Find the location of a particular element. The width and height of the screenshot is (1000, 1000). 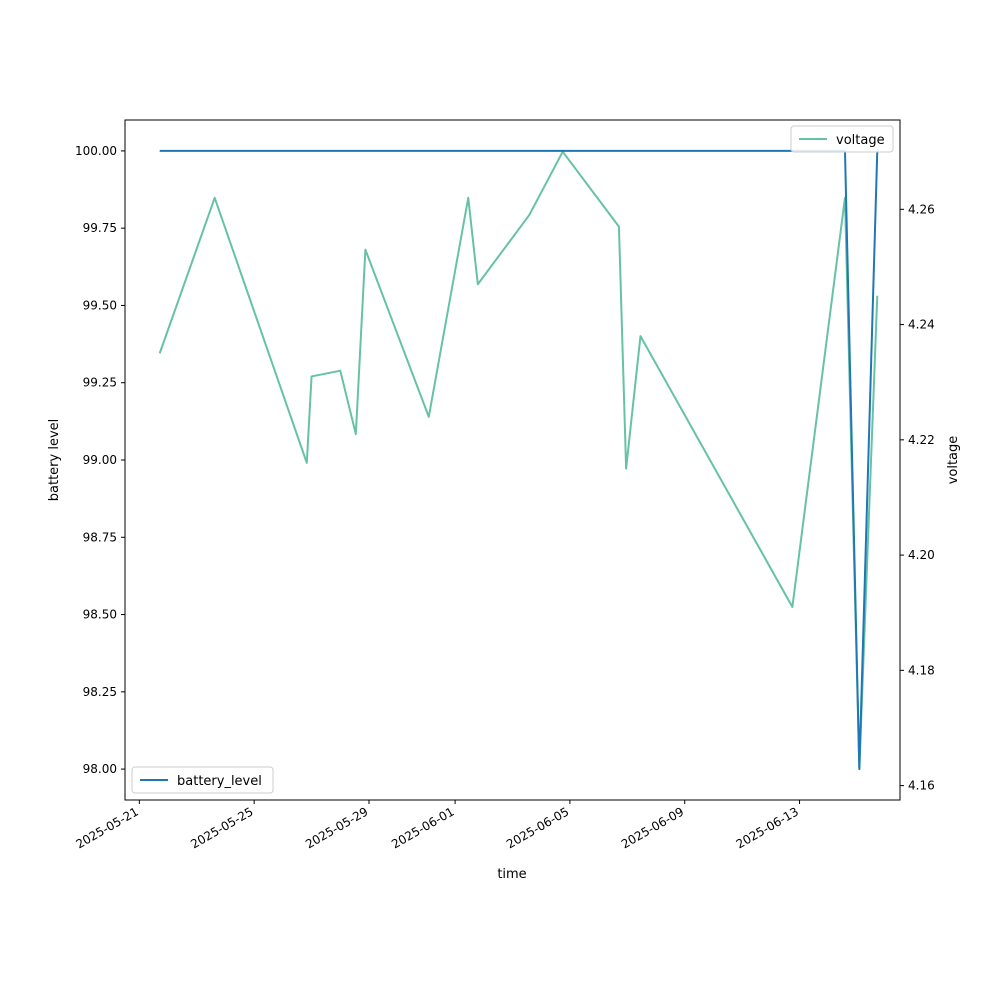

y-right-tick-label: 4.18 is located at coordinates (921, 670).